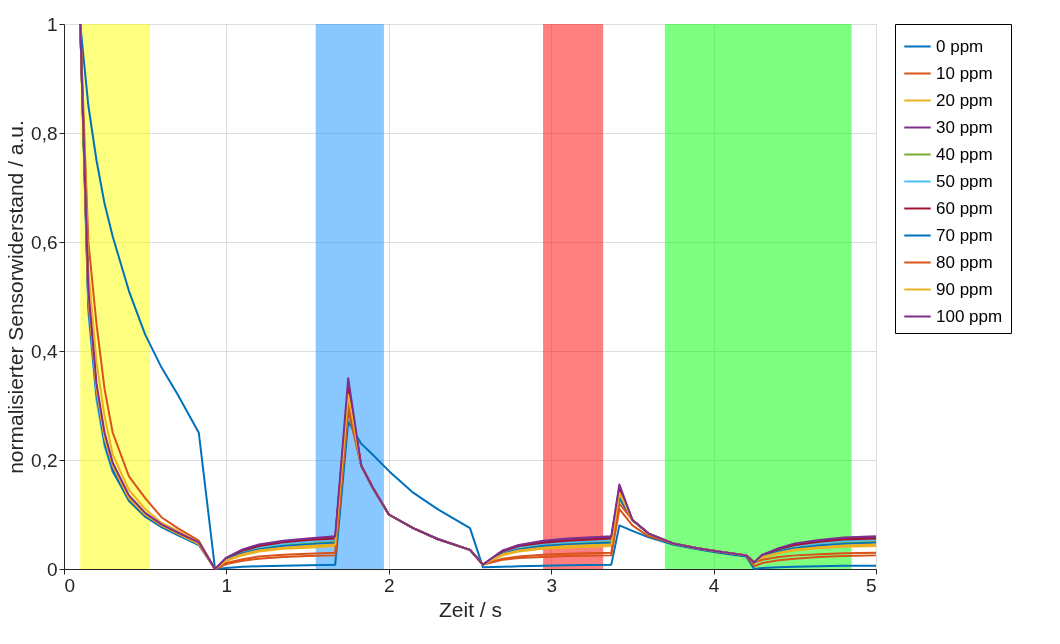  What do you see at coordinates (44, 351) in the screenshot?
I see `y-tick-label: 0,4` at bounding box center [44, 351].